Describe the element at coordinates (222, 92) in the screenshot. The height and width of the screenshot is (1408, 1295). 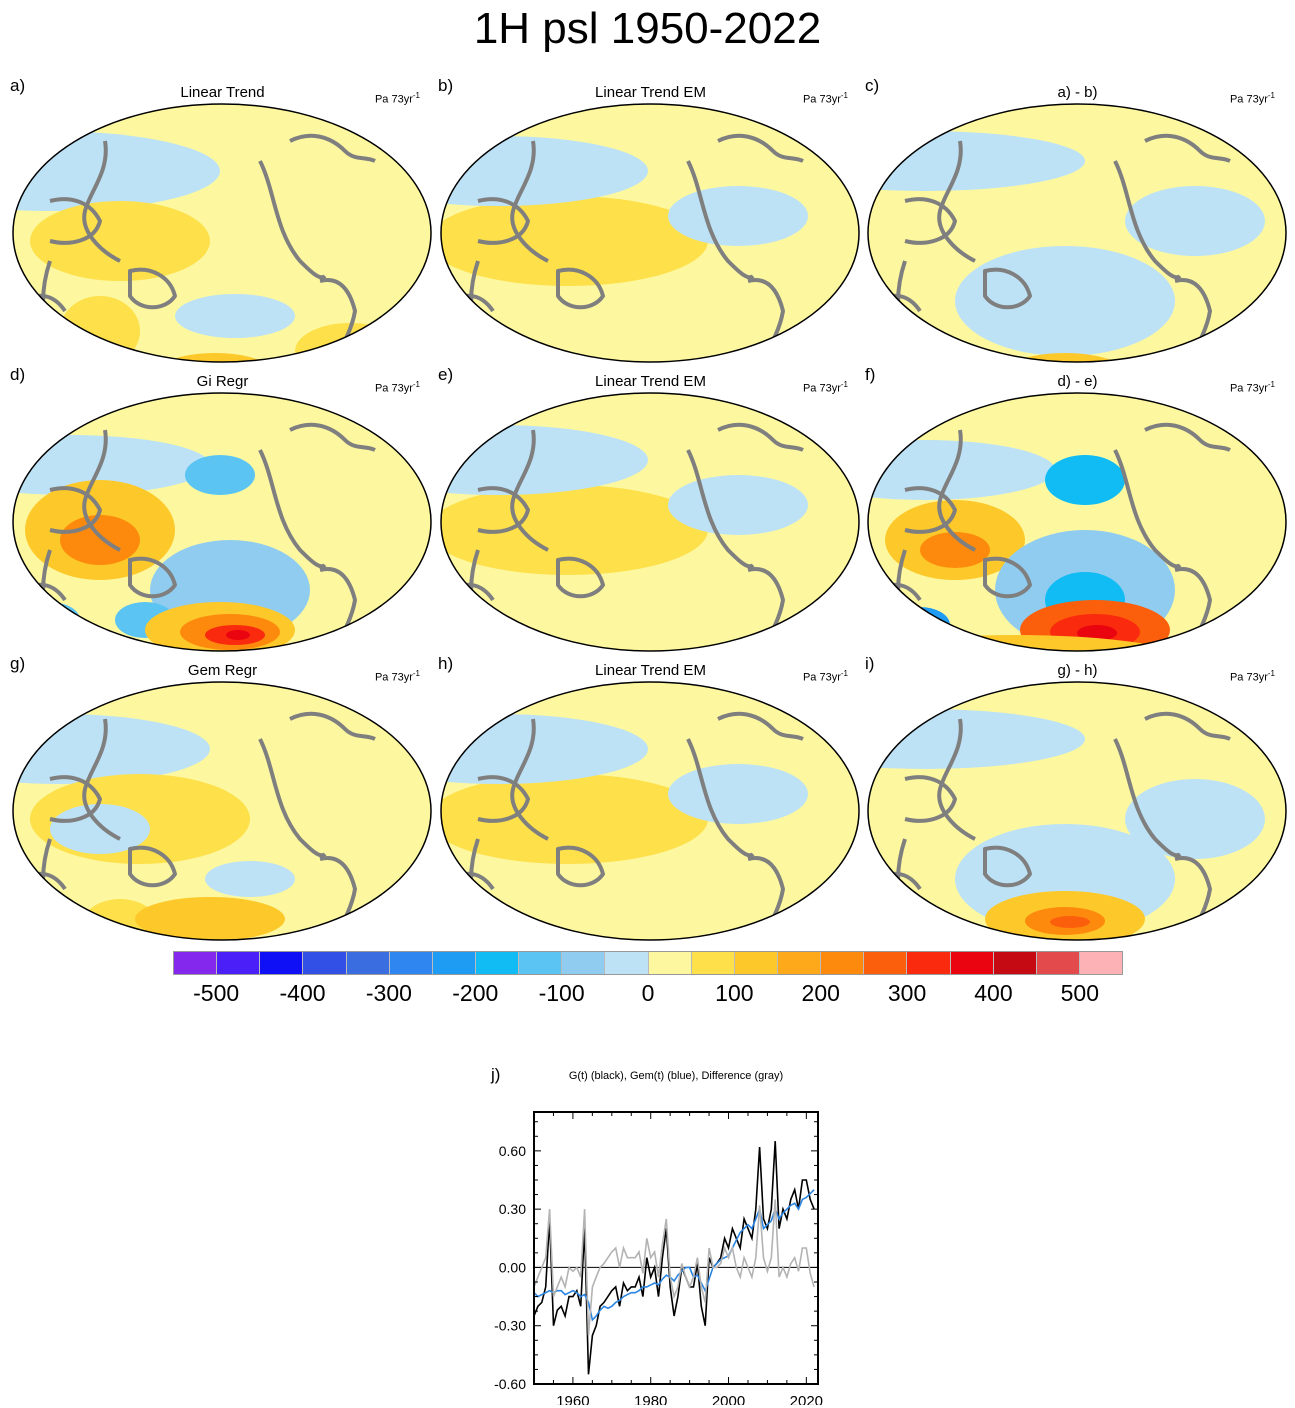
I see `panel-title: Linear Trend` at that location.